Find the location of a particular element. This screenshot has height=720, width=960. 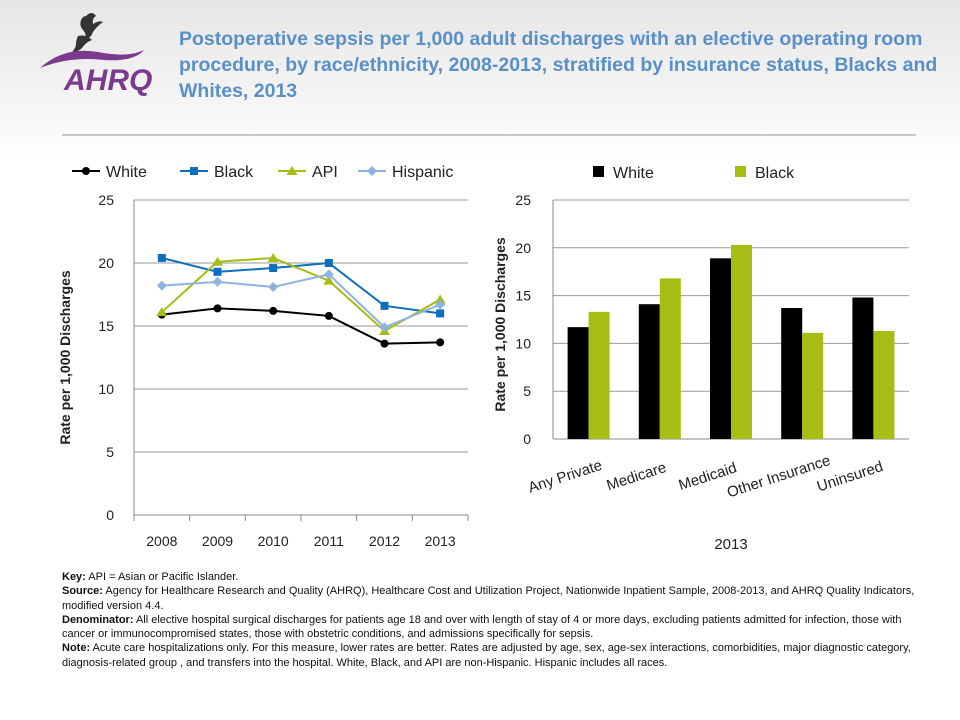

series-api is located at coordinates (301, 294).